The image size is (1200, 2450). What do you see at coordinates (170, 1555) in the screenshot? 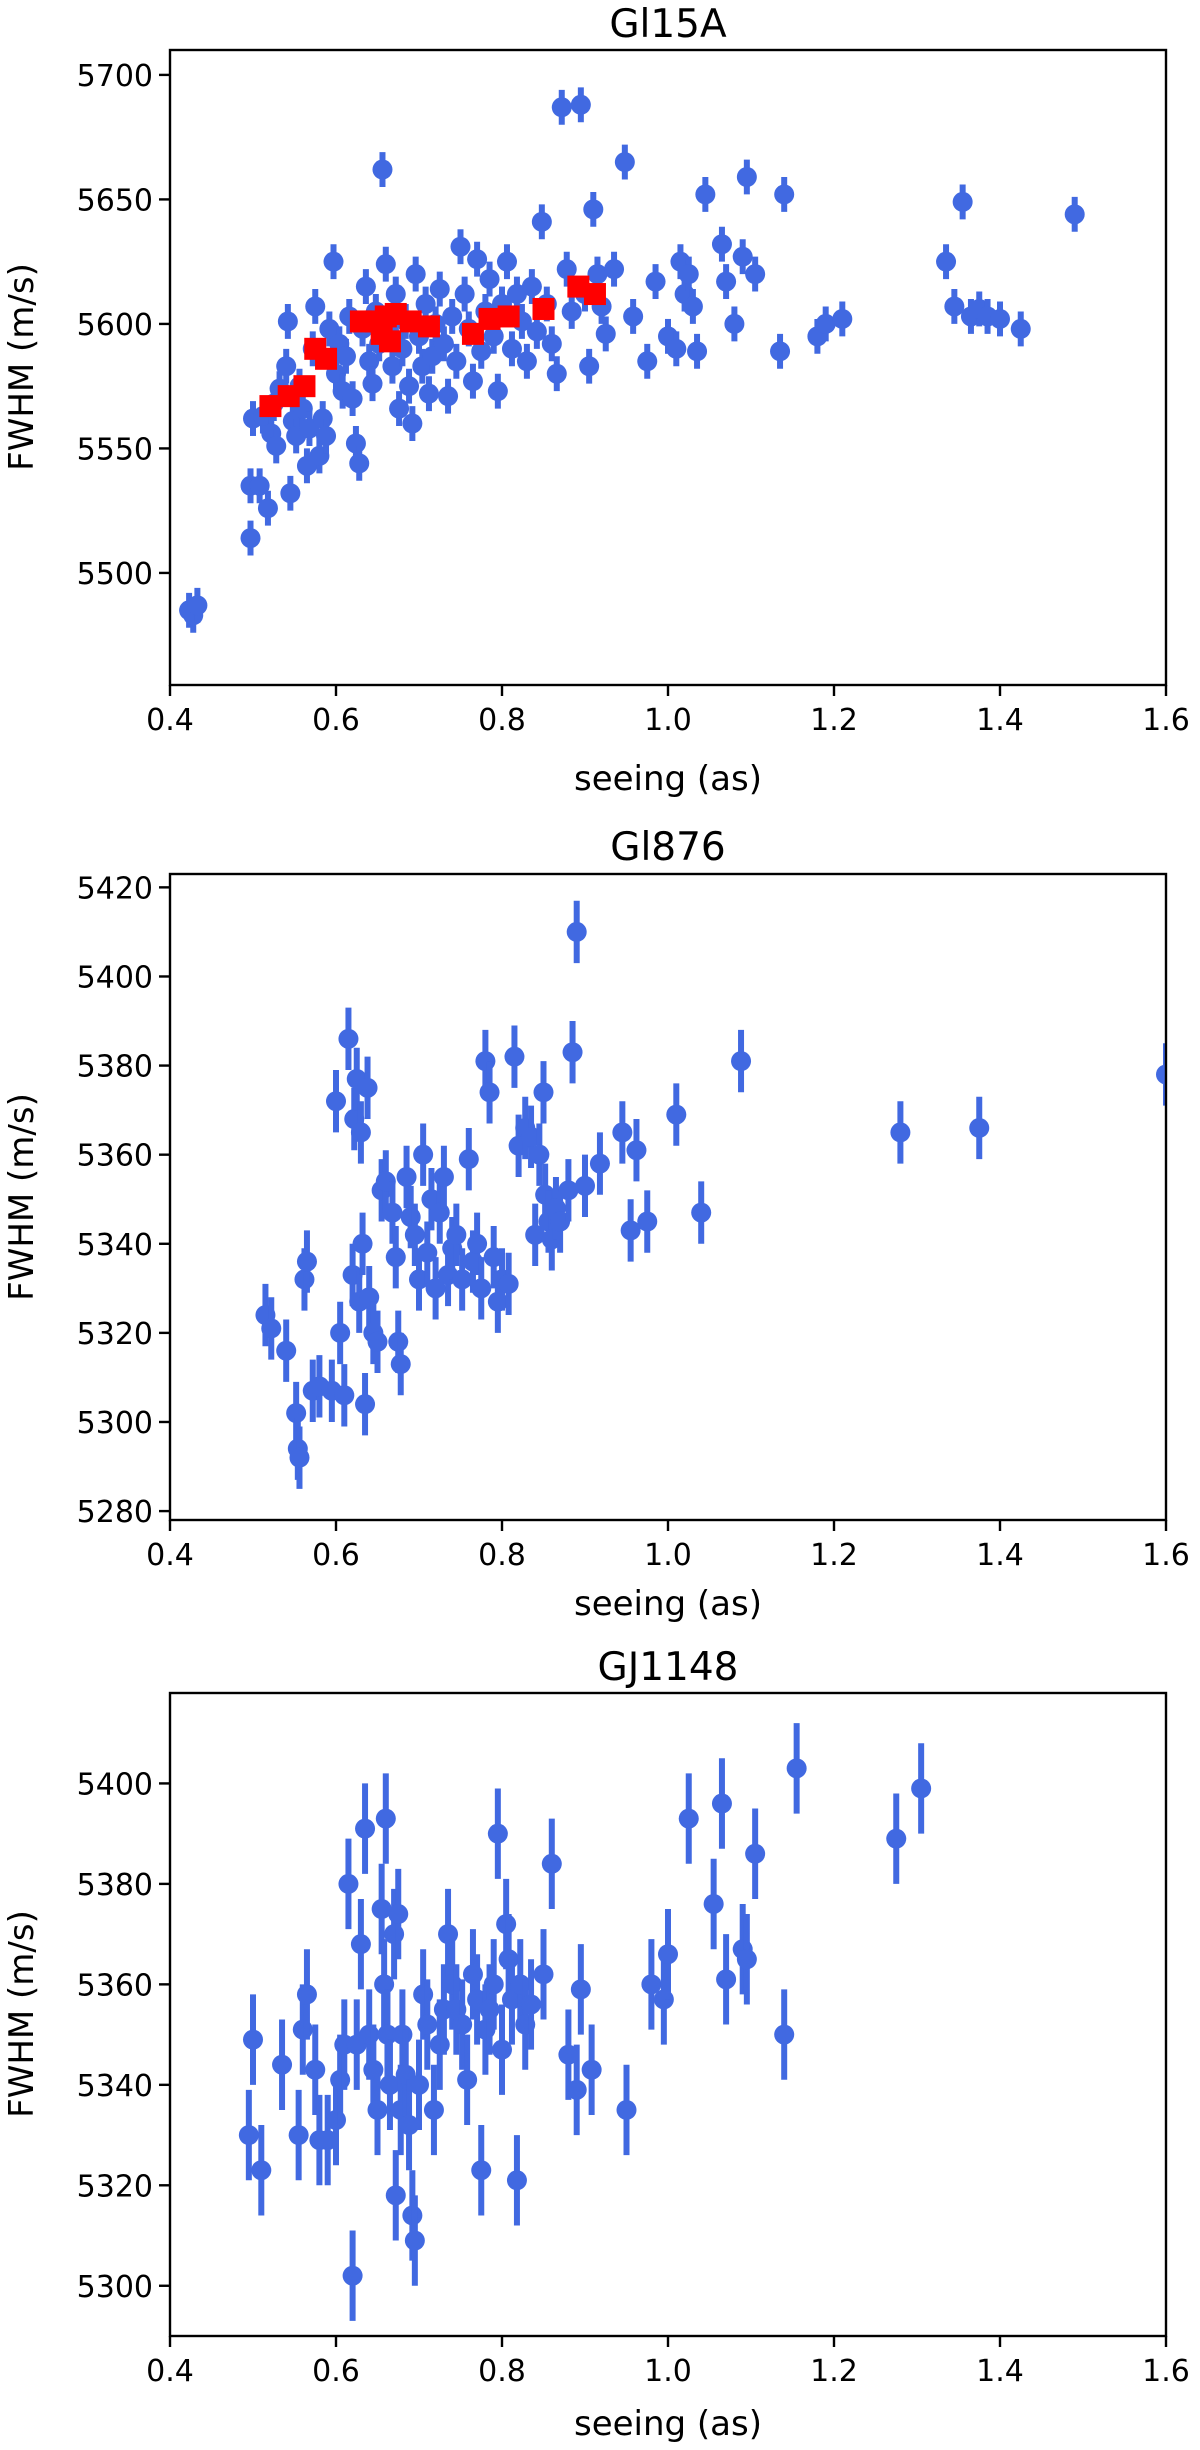
I see `x-tick-label: 0.4` at bounding box center [170, 1555].